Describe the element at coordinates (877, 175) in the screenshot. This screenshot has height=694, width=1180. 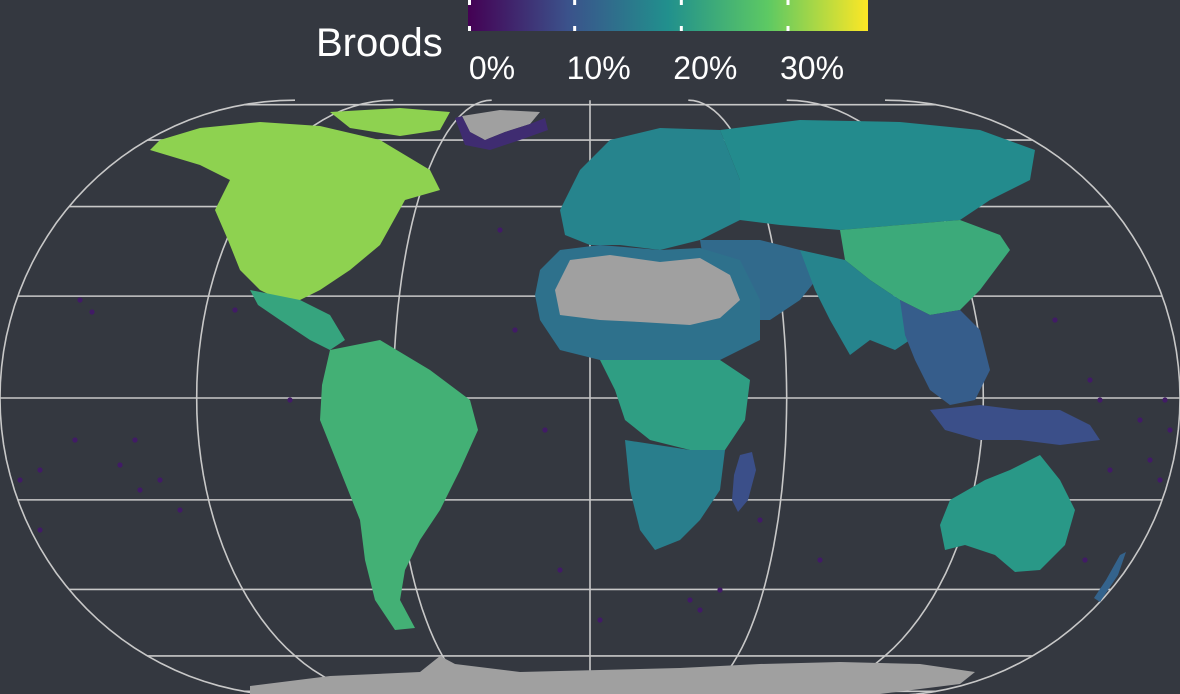
I see `land-north-asia` at that location.